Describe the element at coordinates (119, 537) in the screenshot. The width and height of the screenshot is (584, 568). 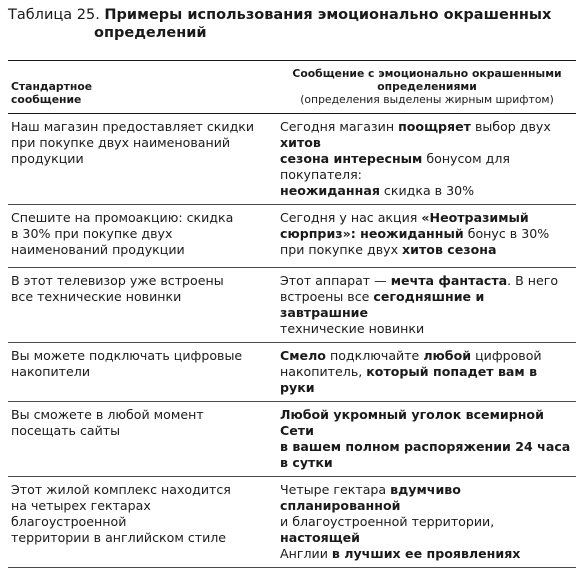
I see `standard-message-line: территории в английском стиле` at that location.